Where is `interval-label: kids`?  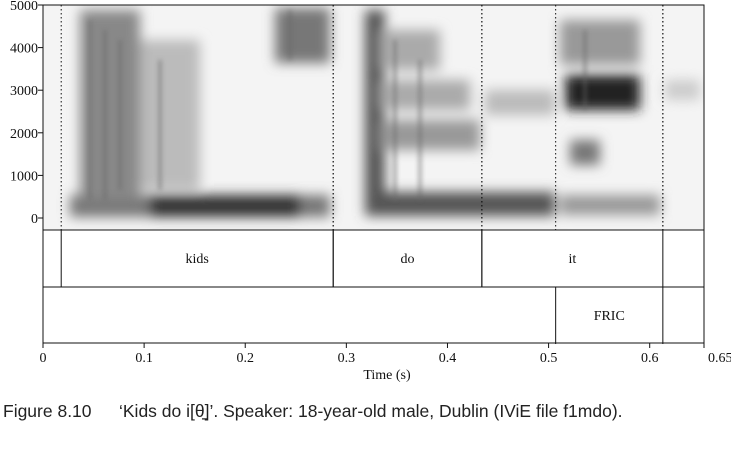 interval-label: kids is located at coordinates (197, 259).